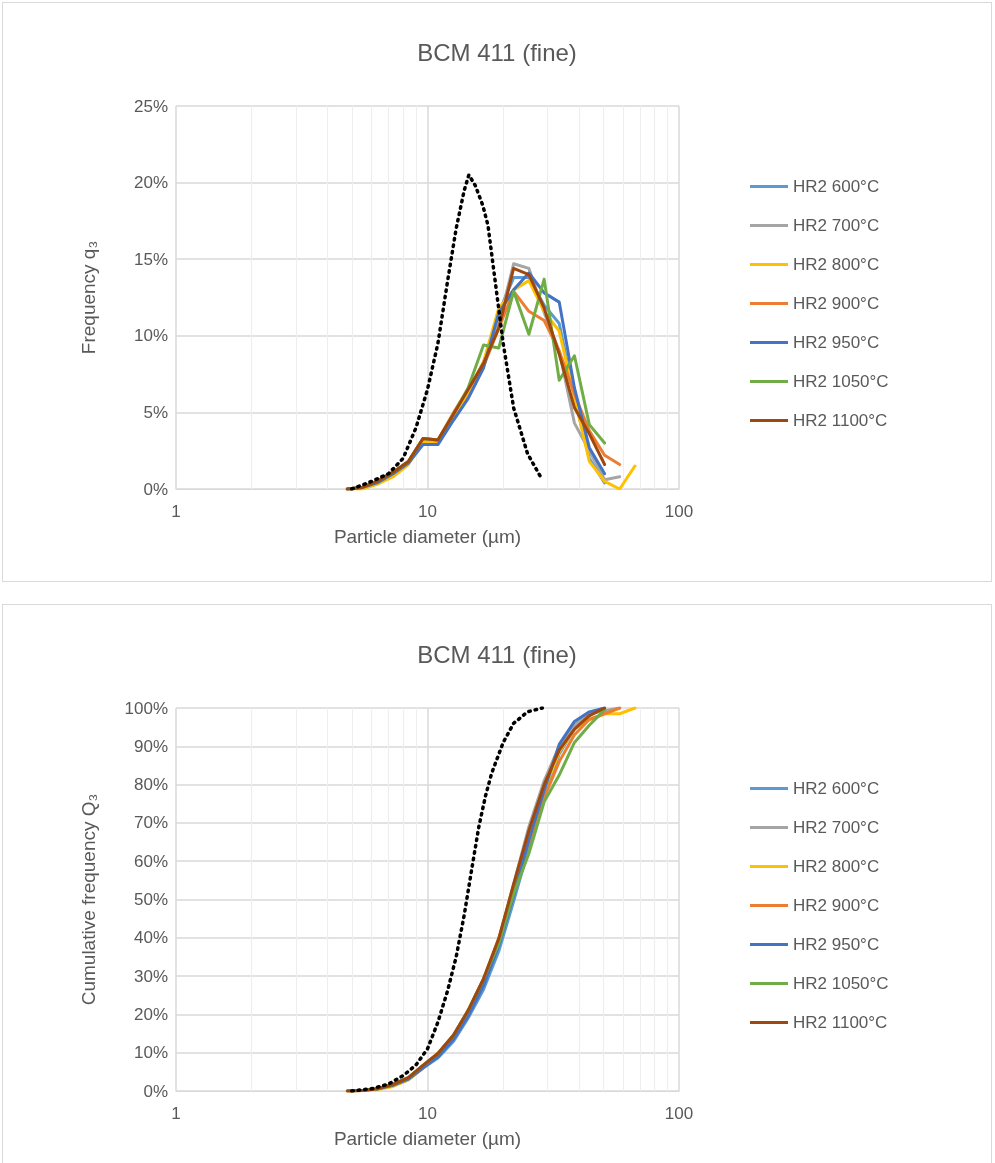 The width and height of the screenshot is (995, 1163). I want to click on y-tick-label: 40%, so click(150, 938).